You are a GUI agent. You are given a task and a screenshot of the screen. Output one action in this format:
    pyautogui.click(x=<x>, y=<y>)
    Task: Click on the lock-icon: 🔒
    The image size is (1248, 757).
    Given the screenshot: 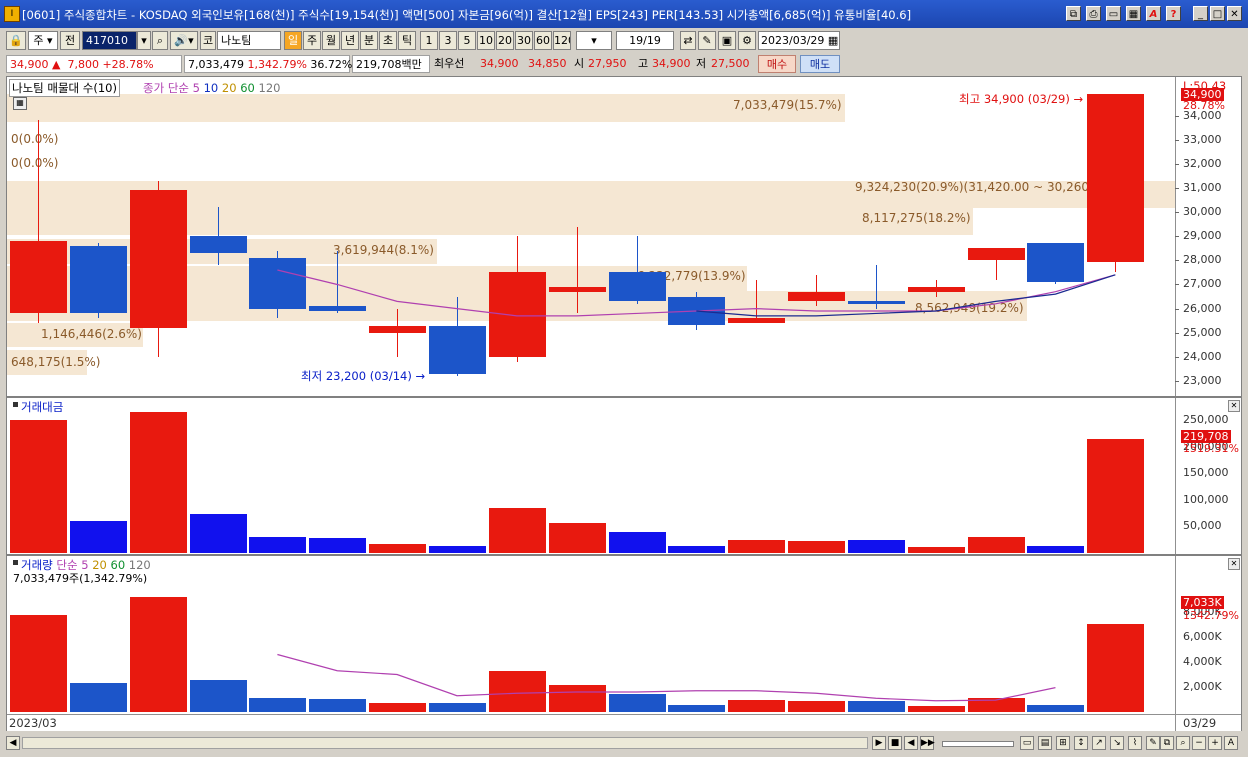 What is the action you would take?
    pyautogui.click(x=16, y=40)
    